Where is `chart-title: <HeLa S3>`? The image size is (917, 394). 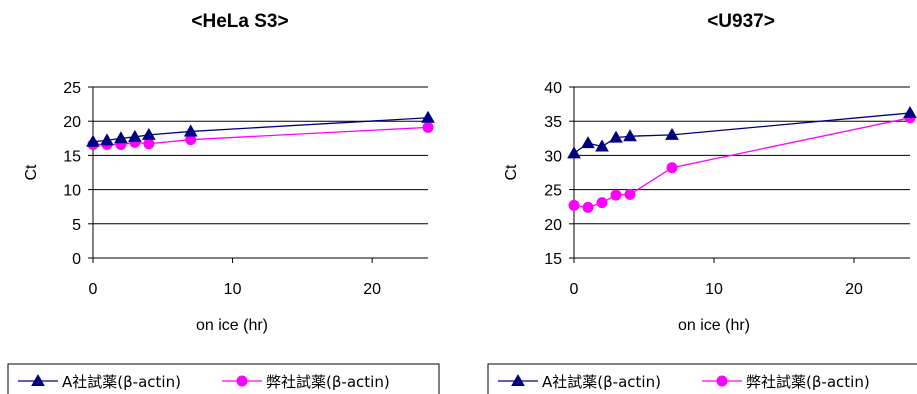 chart-title: <HeLa S3> is located at coordinates (239, 21).